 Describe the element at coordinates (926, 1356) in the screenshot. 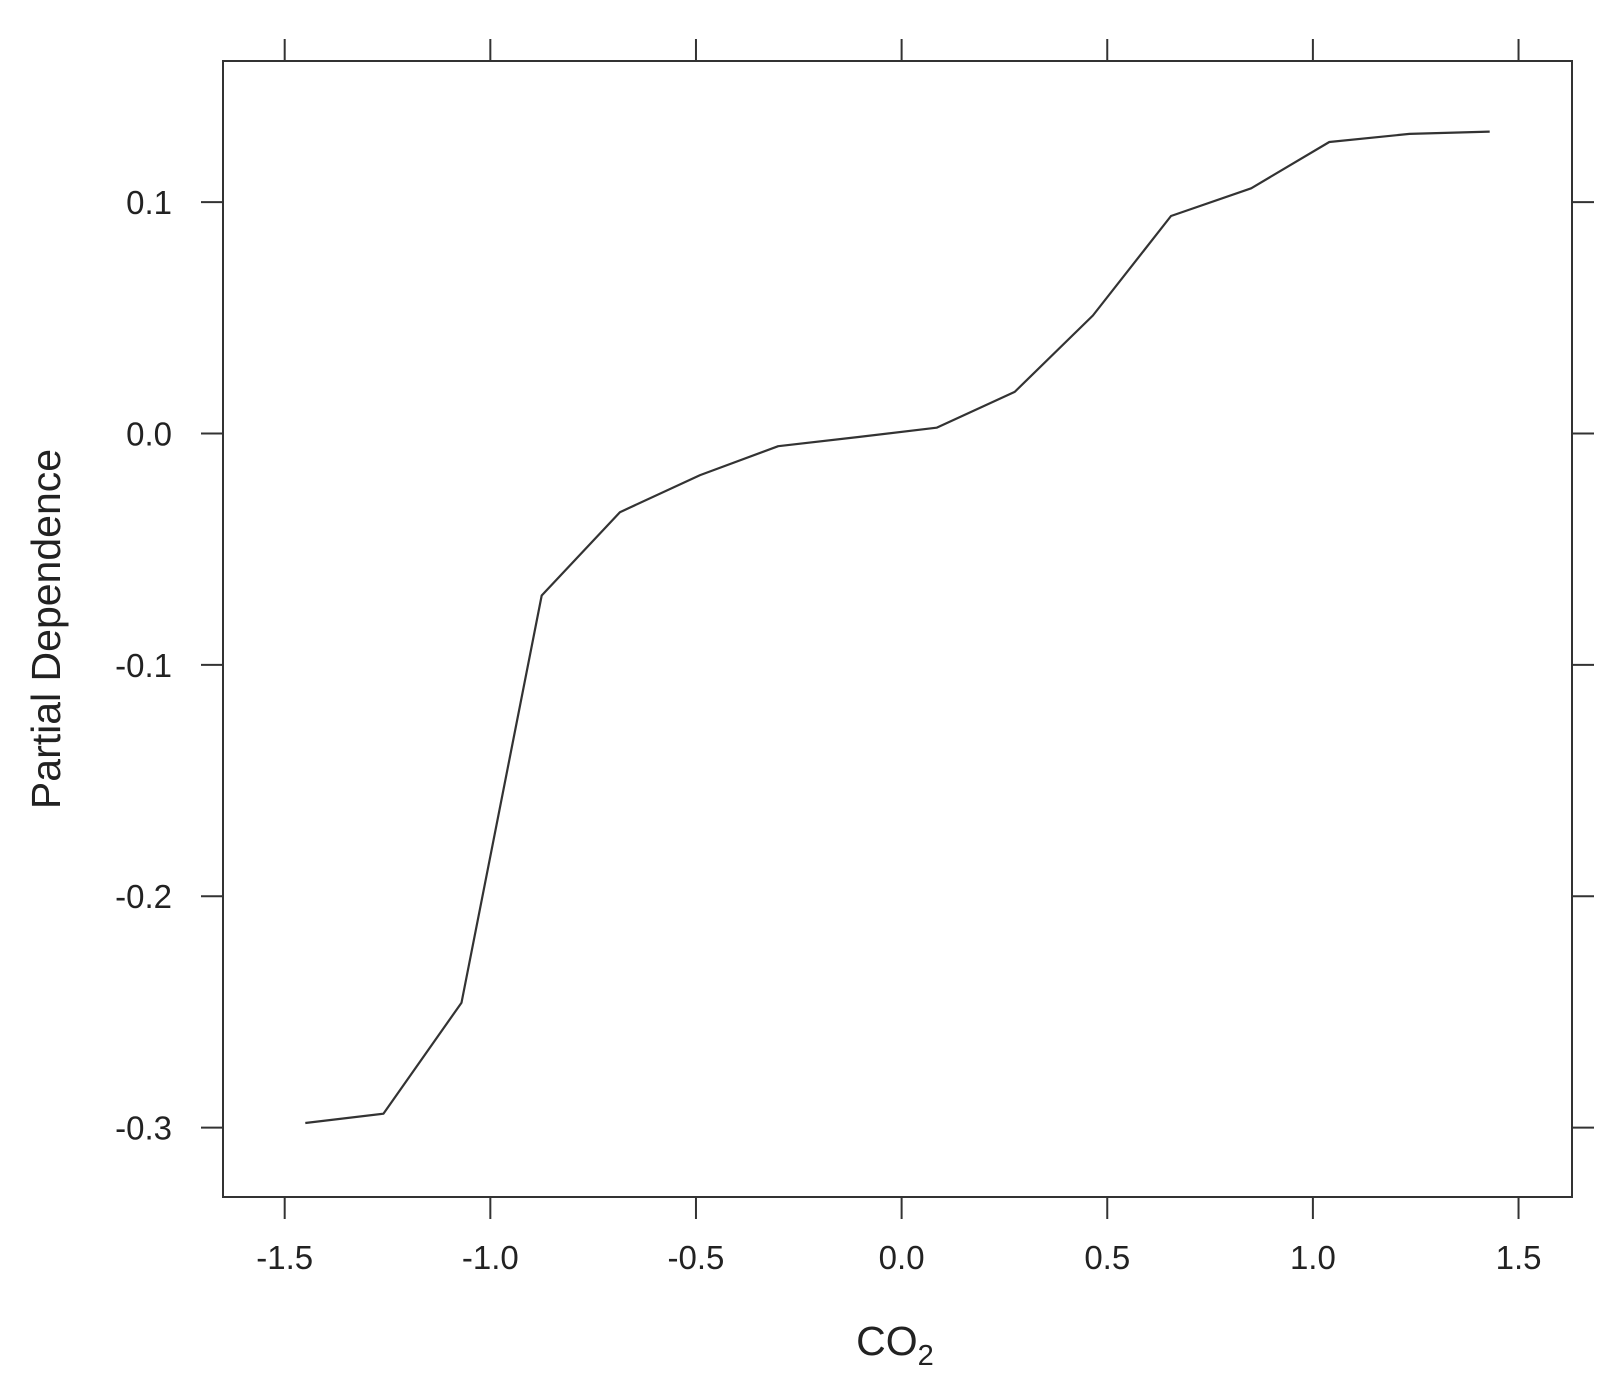

I see `x-axis-title-subscript: 2` at that location.